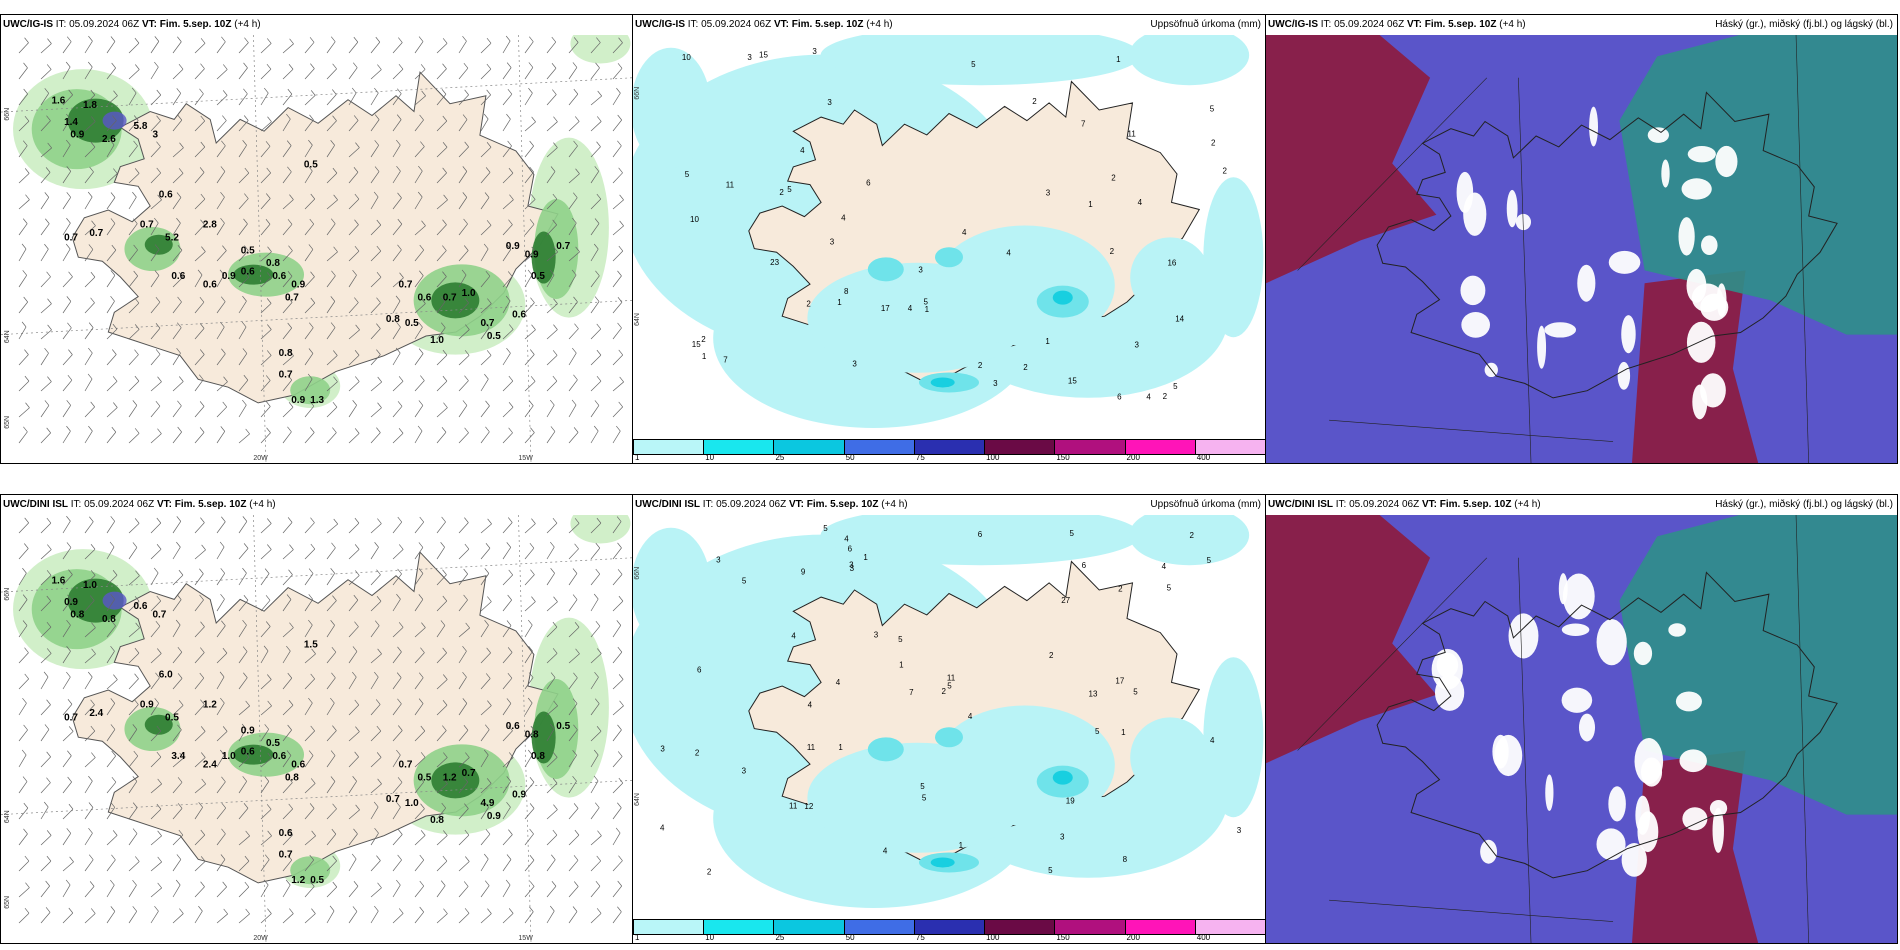 Image resolution: width=1900 pixels, height=950 pixels. Describe the element at coordinates (178, 756) in the screenshot. I see `wind-value-label: 3.4` at that location.